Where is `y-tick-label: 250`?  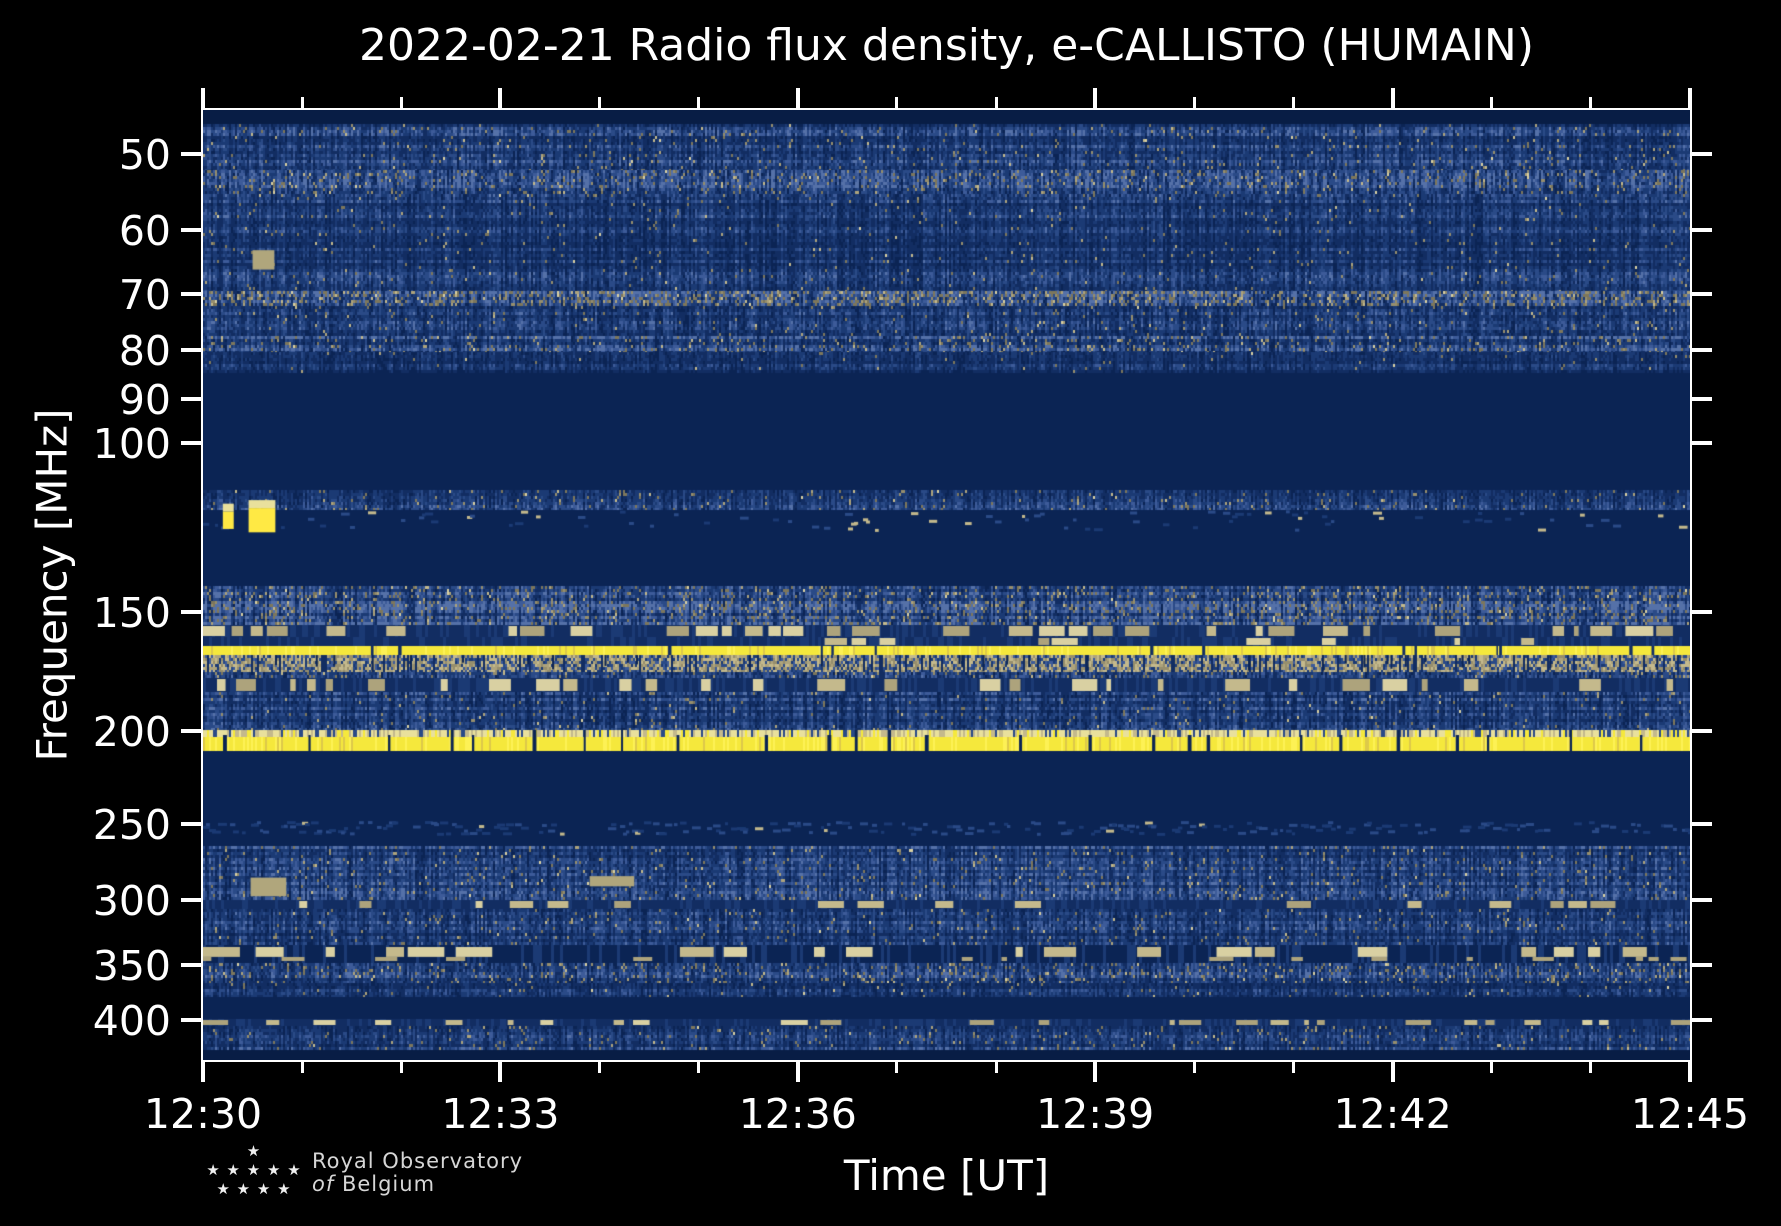
y-tick-label: 250 is located at coordinates (131, 825).